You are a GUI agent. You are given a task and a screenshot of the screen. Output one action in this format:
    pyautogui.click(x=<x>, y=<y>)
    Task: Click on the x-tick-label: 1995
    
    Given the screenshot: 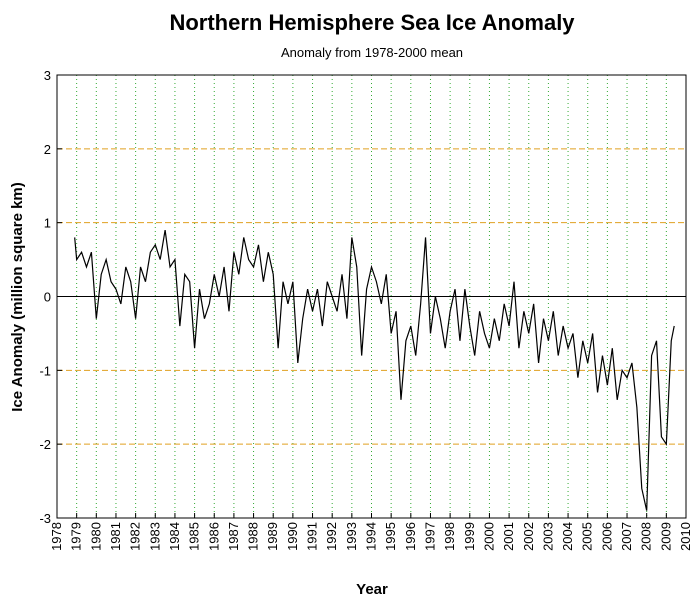 What is the action you would take?
    pyautogui.click(x=390, y=536)
    